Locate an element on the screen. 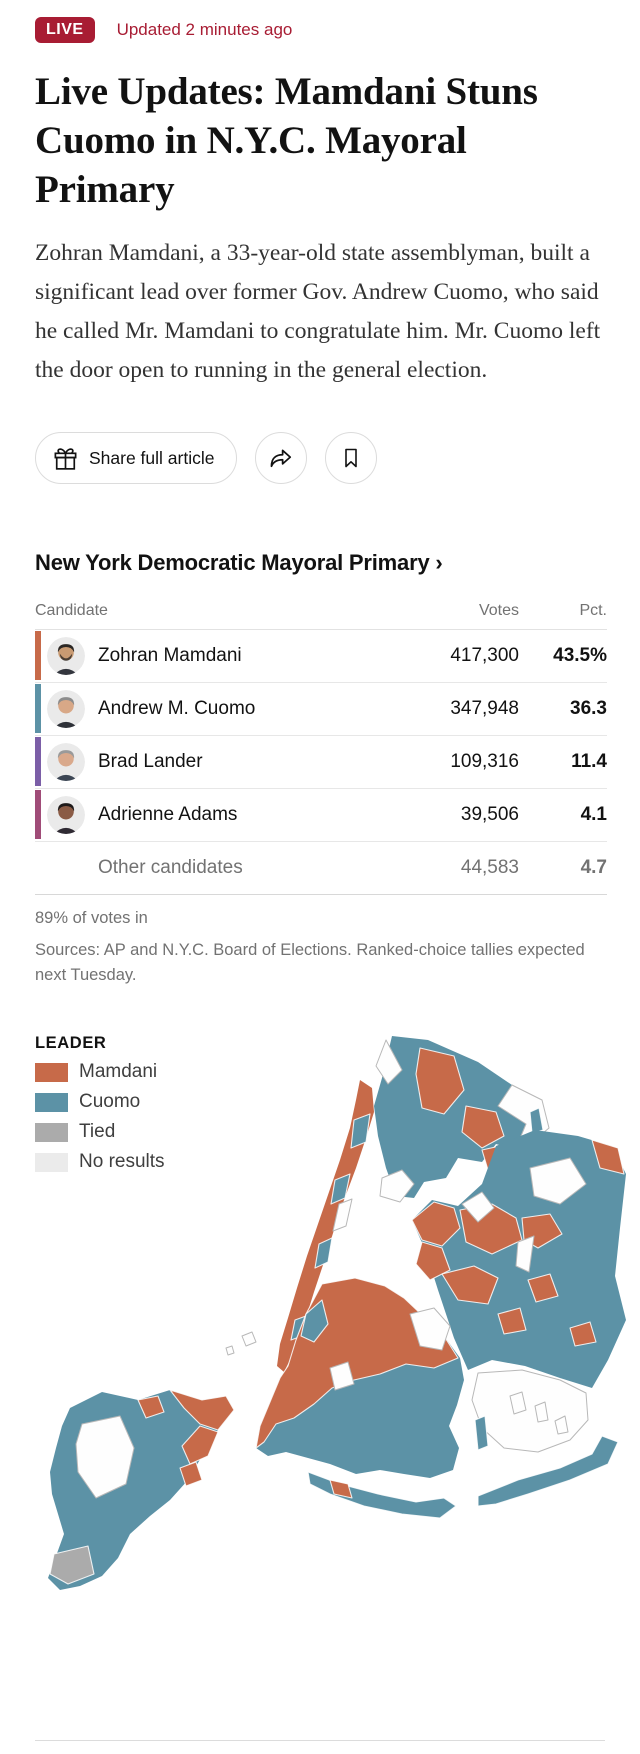  gift-icon is located at coordinates (65, 458).